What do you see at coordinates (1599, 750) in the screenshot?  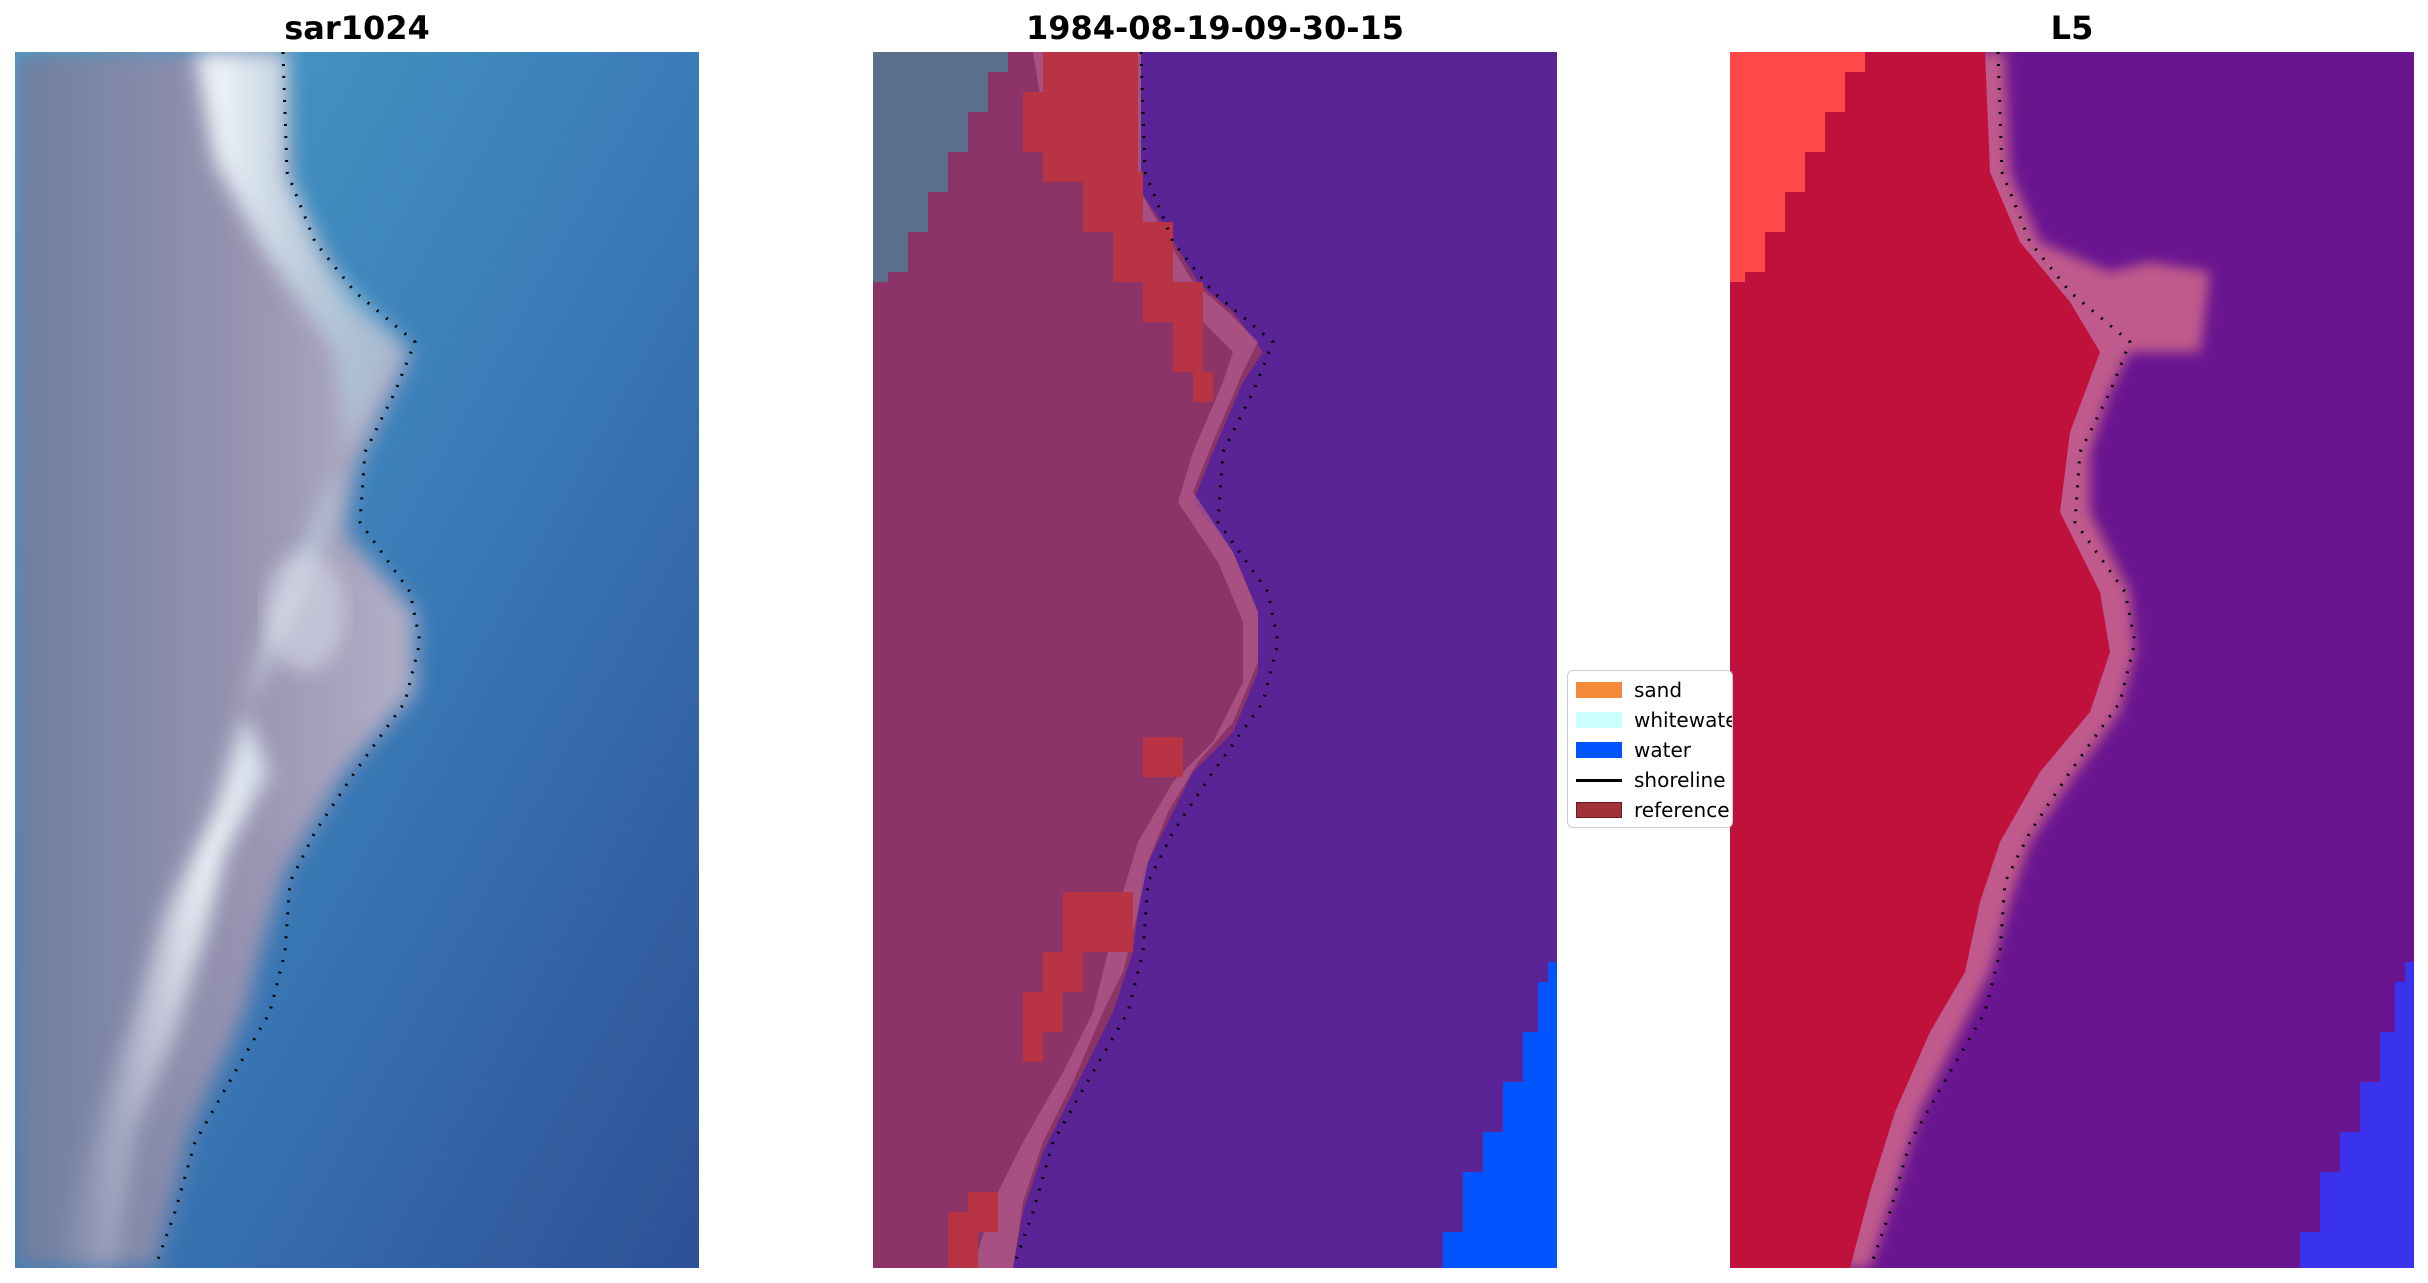 I see `legend-swatch-water` at bounding box center [1599, 750].